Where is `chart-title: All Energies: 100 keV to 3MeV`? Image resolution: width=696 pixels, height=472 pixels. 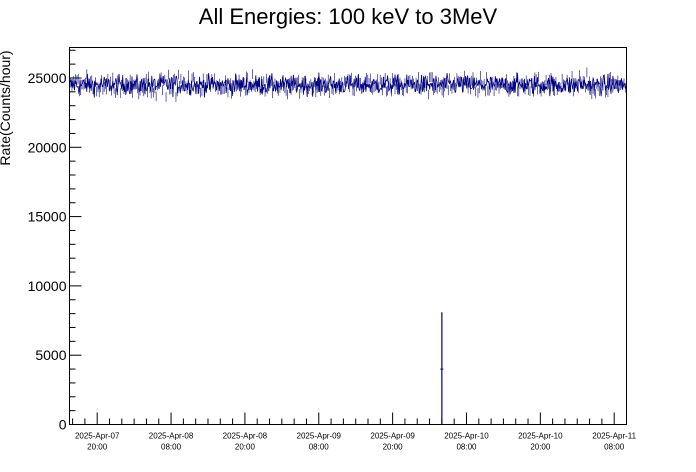 chart-title: All Energies: 100 keV to 3MeV is located at coordinates (348, 16).